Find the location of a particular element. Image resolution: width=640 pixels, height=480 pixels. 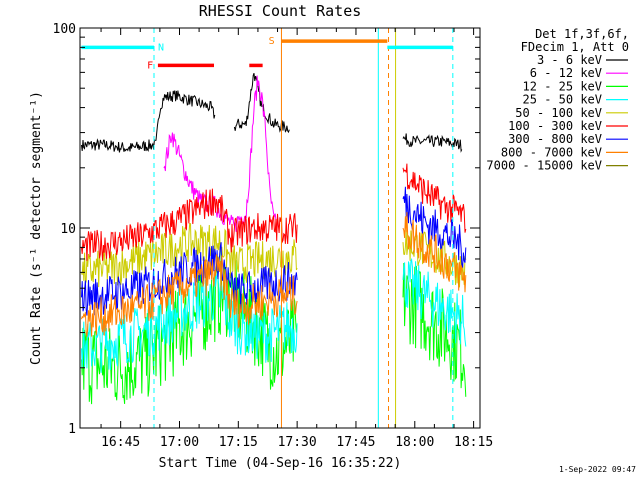

y-tick-label: 100 is located at coordinates (64, 29).